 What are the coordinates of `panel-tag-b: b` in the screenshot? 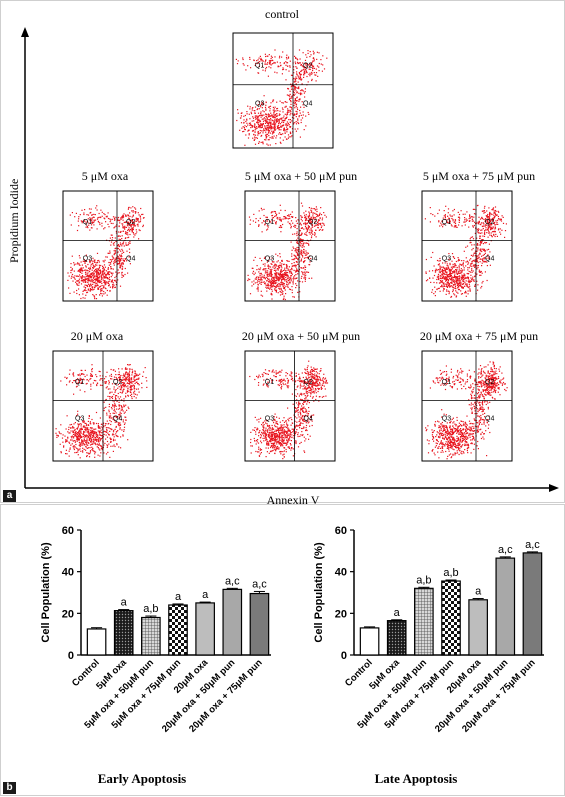 It's located at (9, 788).